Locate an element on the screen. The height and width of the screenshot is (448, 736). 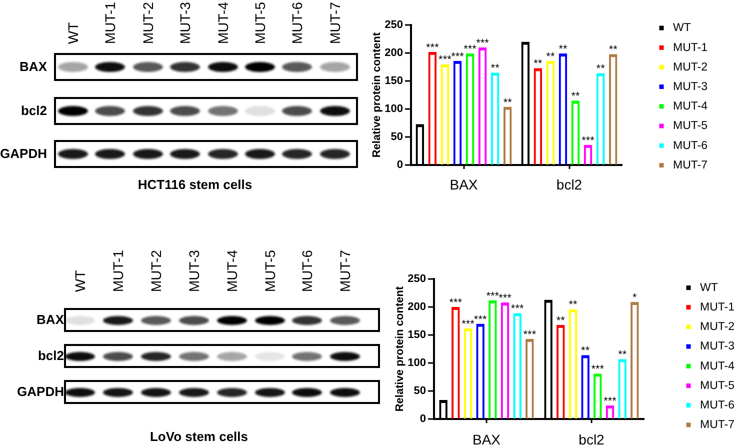
text: HCT116 stem cells is located at coordinates (195, 185).